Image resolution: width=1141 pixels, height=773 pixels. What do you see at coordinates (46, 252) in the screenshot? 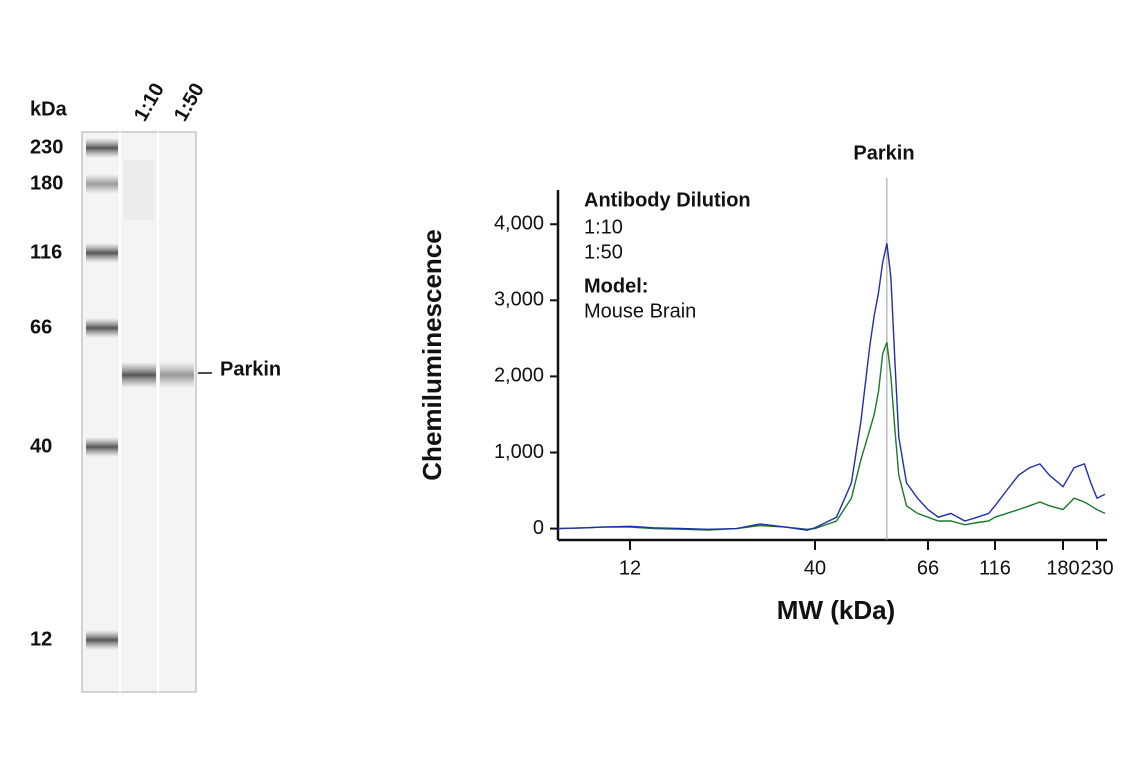
I see `ladder-label: 116` at bounding box center [46, 252].